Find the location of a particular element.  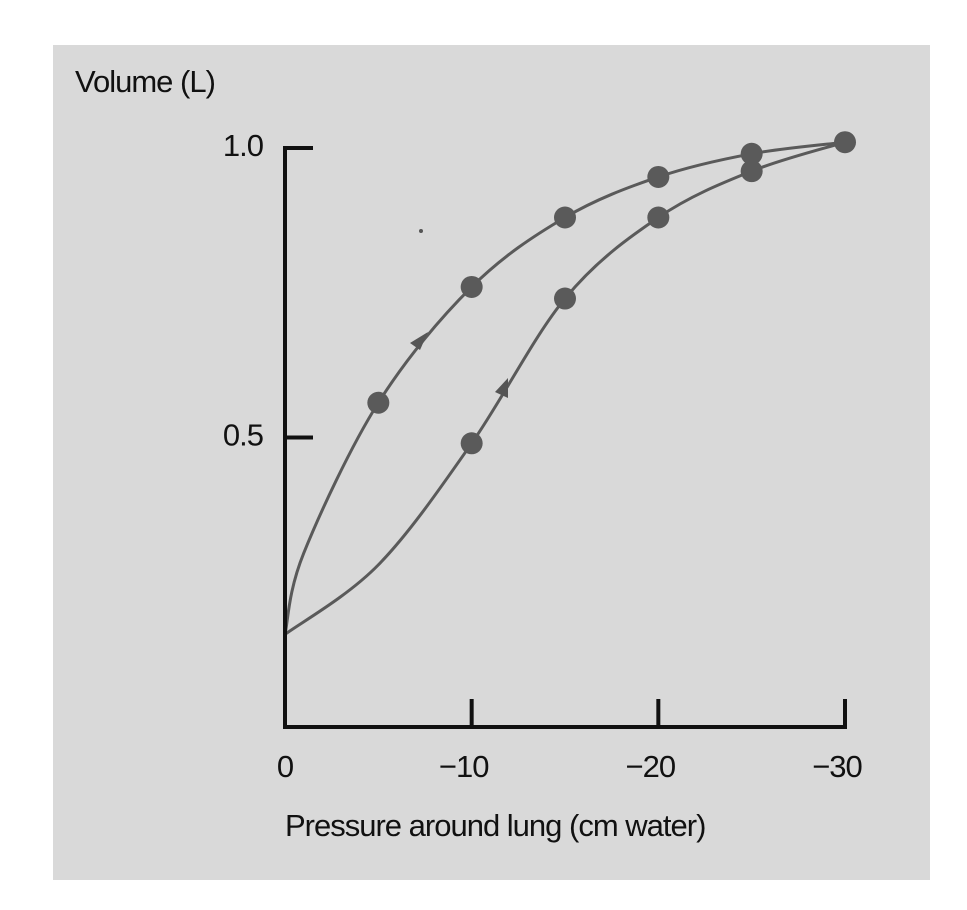

y-axis-label: Volume (L) is located at coordinates (145, 81).